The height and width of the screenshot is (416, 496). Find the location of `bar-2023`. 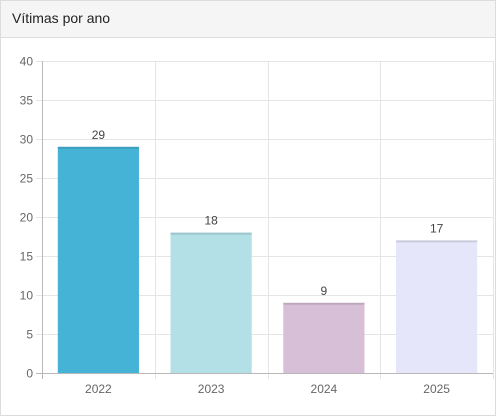

bar-2023 is located at coordinates (211, 302).